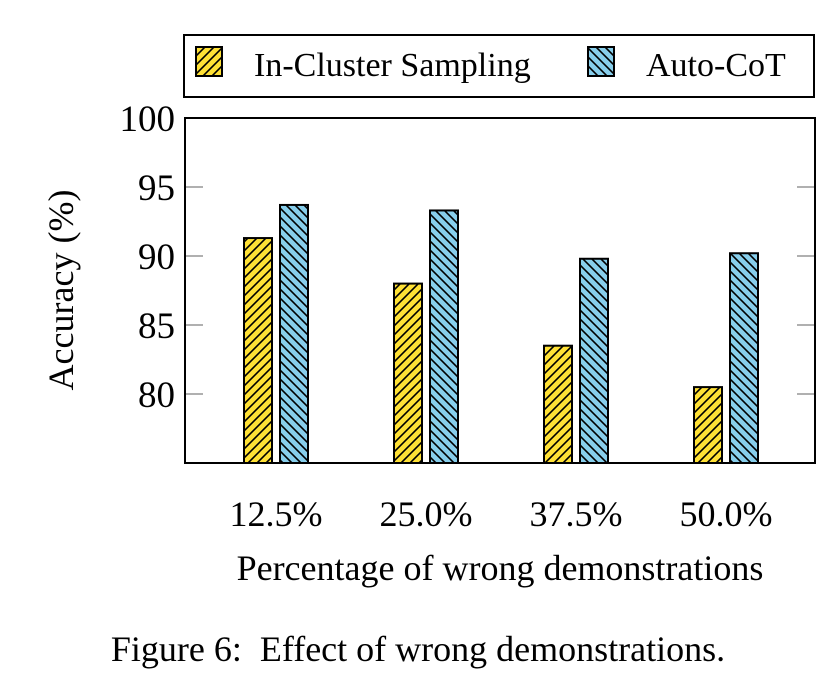 This screenshot has height=682, width=836. Describe the element at coordinates (716, 65) in the screenshot. I see `legend-label-auto-cot: Auto-CoT` at that location.